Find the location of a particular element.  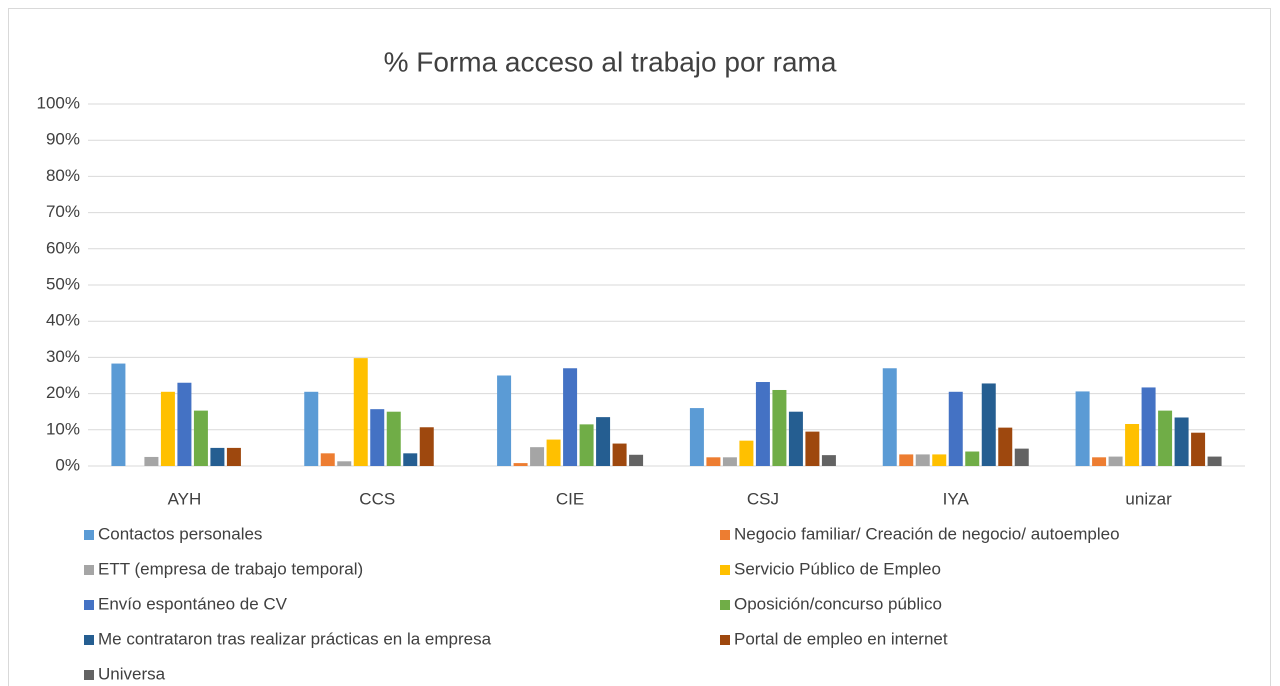

y-tick-label: 20% is located at coordinates (63, 392).